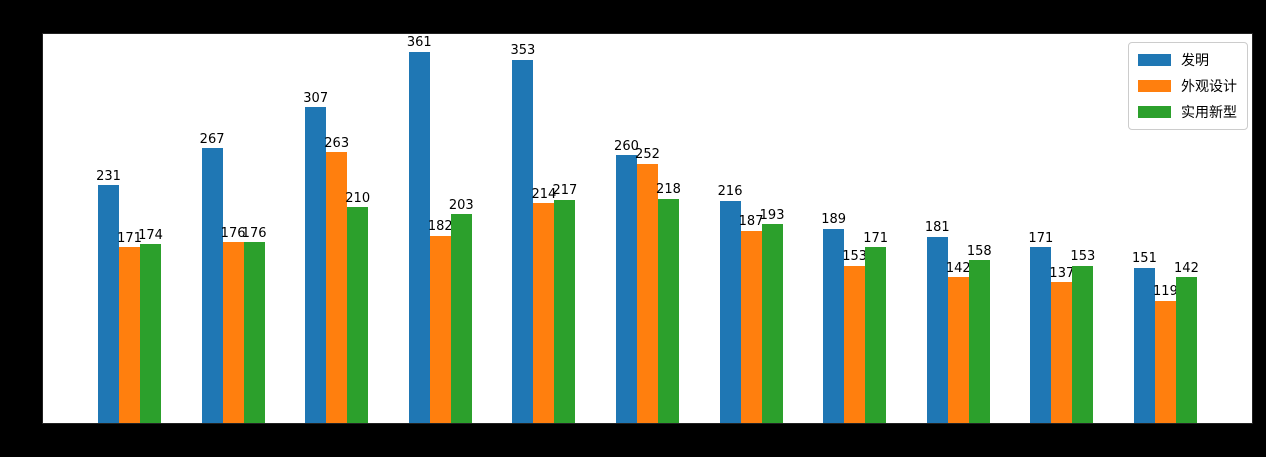 The height and width of the screenshot is (457, 1266). I want to click on bar-value-label: 151, so click(1144, 259).